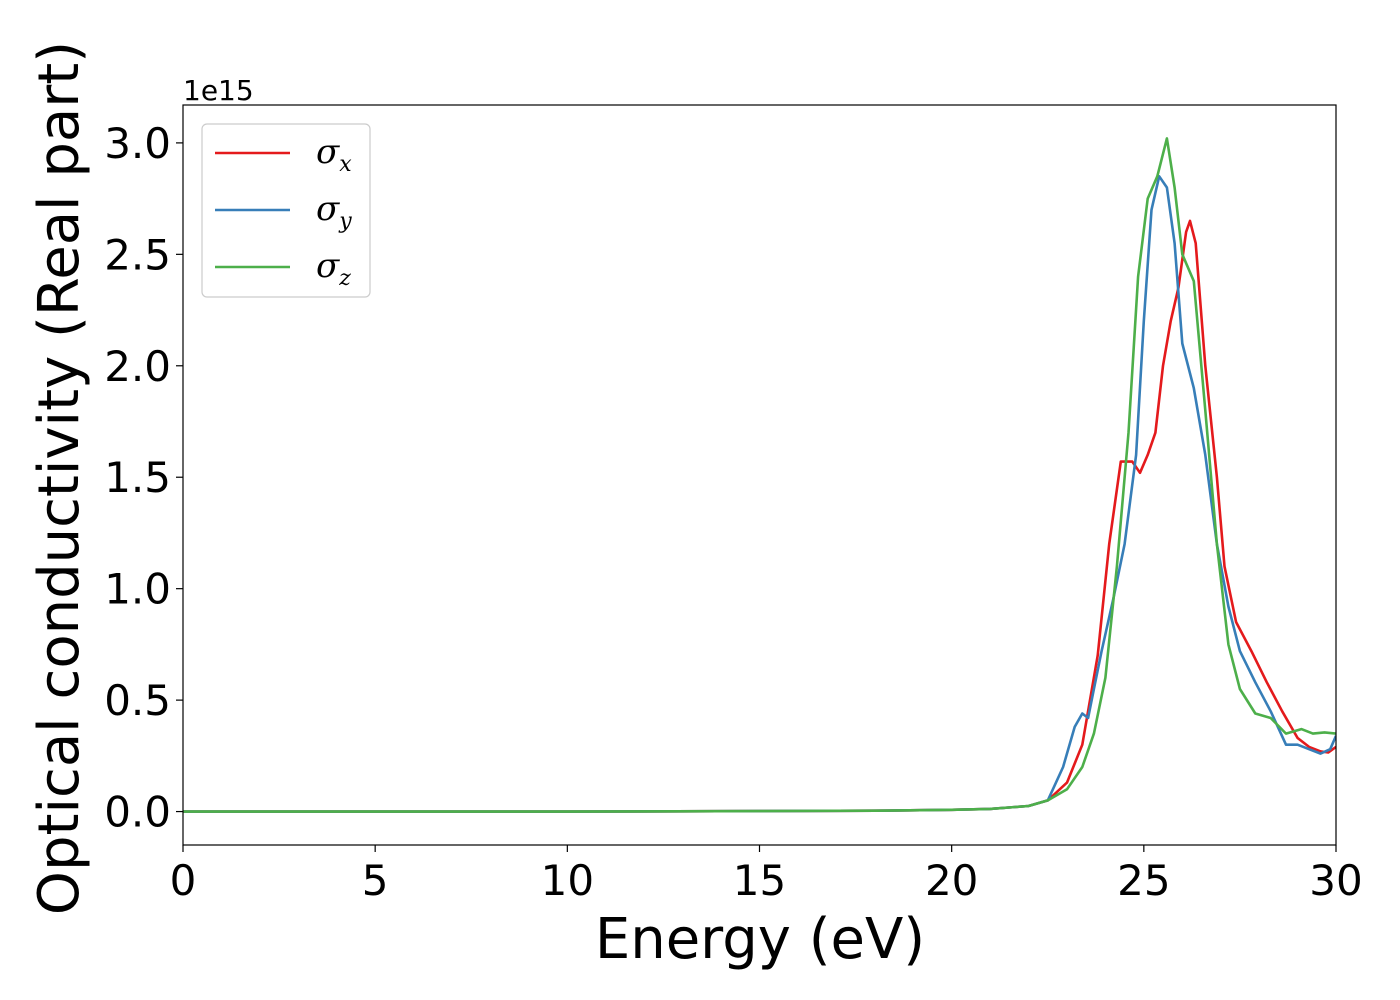  What do you see at coordinates (286, 210) in the screenshot?
I see `legend: σx σy σz` at bounding box center [286, 210].